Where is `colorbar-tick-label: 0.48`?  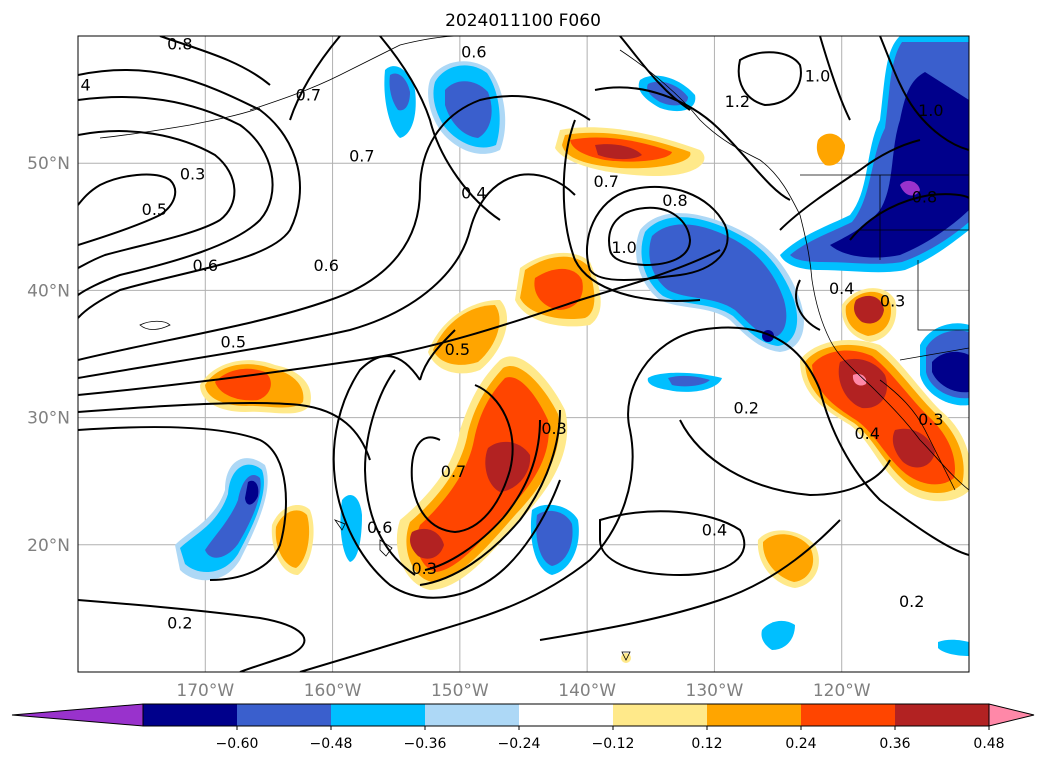
colorbar-tick-label: 0.48 is located at coordinates (988, 744).